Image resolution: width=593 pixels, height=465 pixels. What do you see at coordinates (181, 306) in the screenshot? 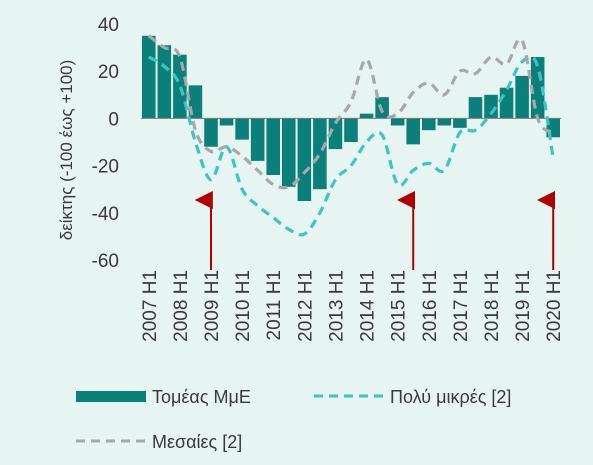
I see `x-tick-label: 2008 H1` at bounding box center [181, 306].